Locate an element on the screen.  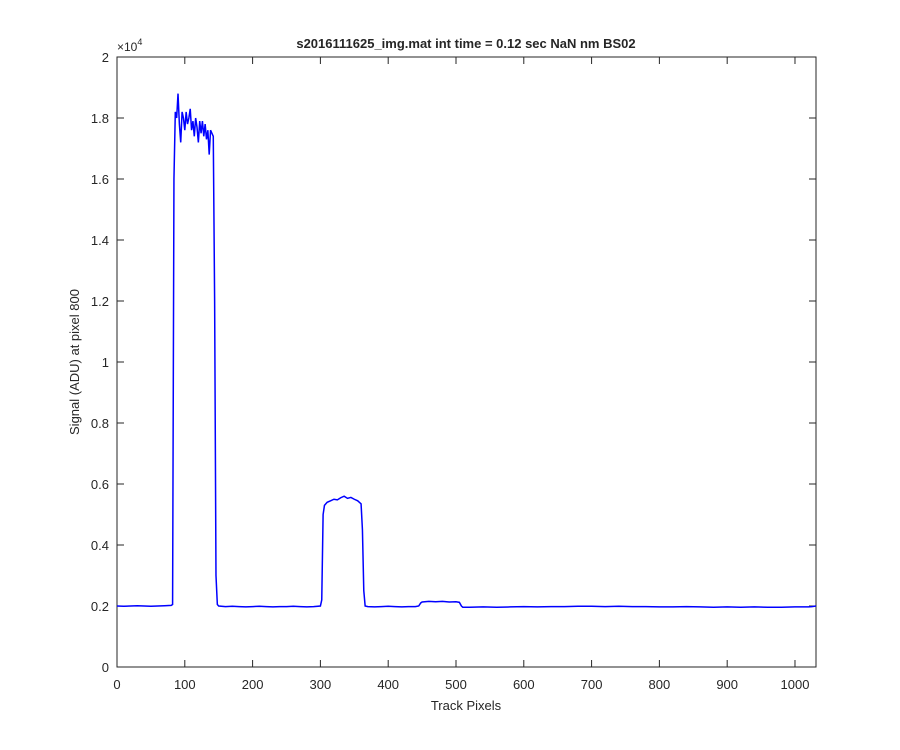
multiplier-base: ×10 is located at coordinates (127, 47).